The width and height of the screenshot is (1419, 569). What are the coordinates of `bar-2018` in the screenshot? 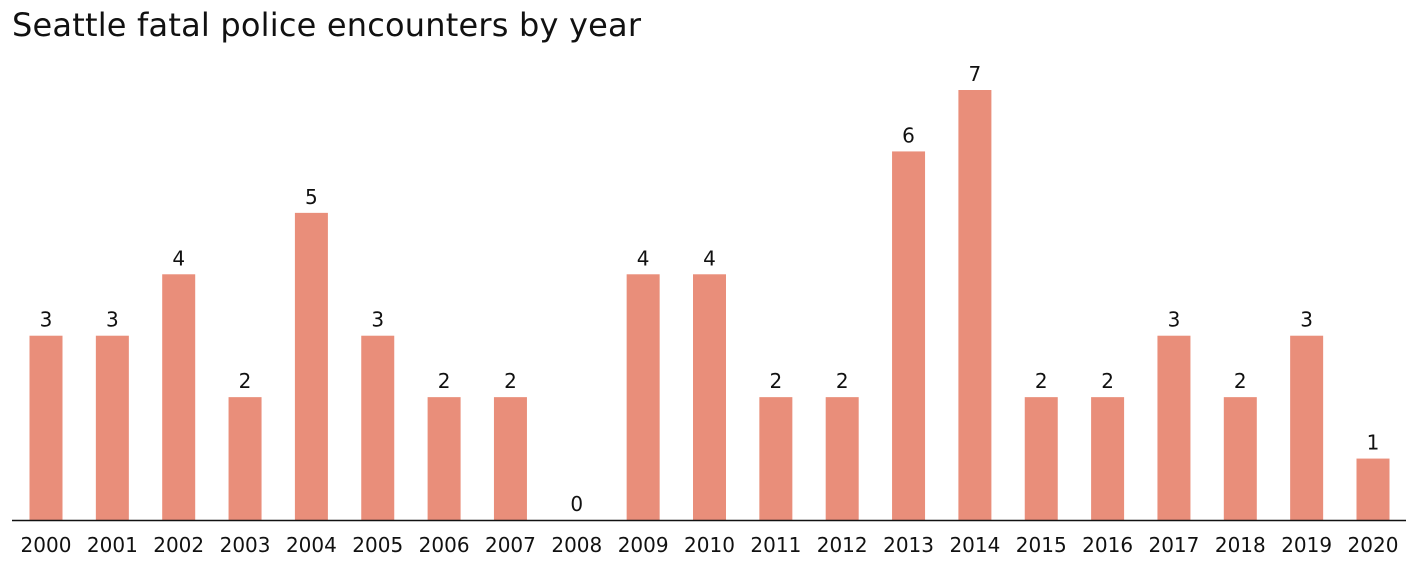 It's located at (1240, 458).